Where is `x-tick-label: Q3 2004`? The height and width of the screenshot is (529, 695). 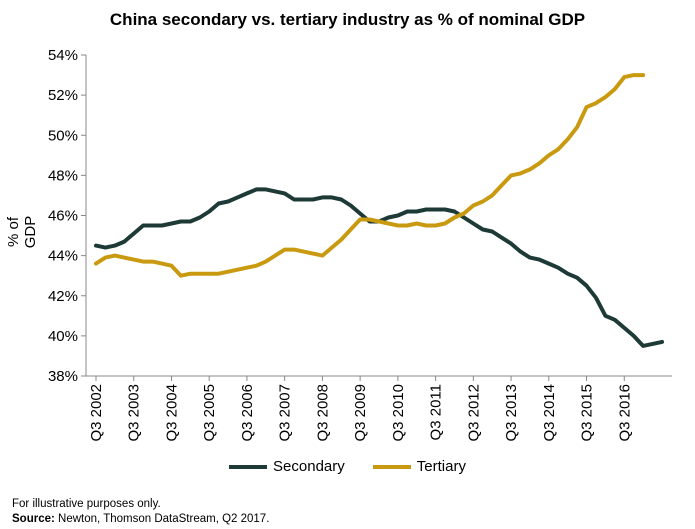
x-tick-label: Q3 2004 is located at coordinates (171, 413).